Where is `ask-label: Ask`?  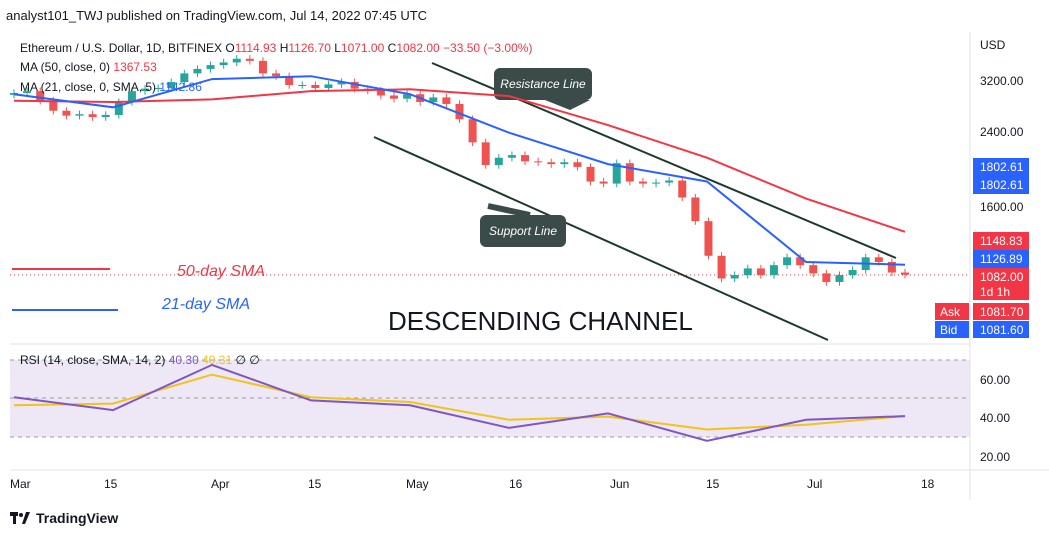 ask-label: Ask is located at coordinates (950, 312).